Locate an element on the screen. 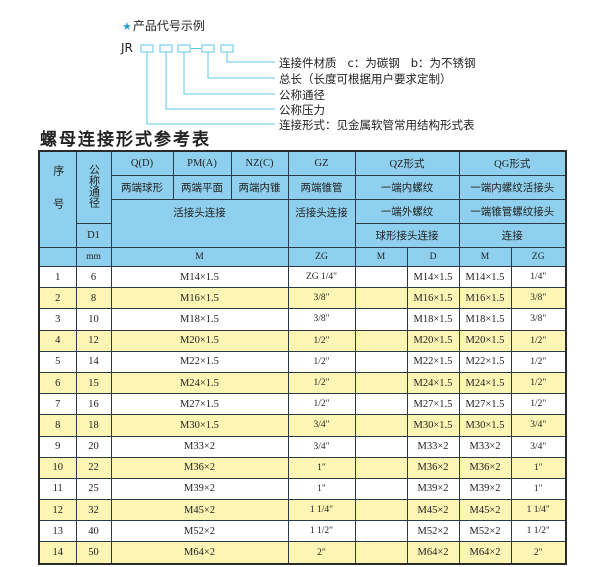  cell-dn: 20 is located at coordinates (93, 446).